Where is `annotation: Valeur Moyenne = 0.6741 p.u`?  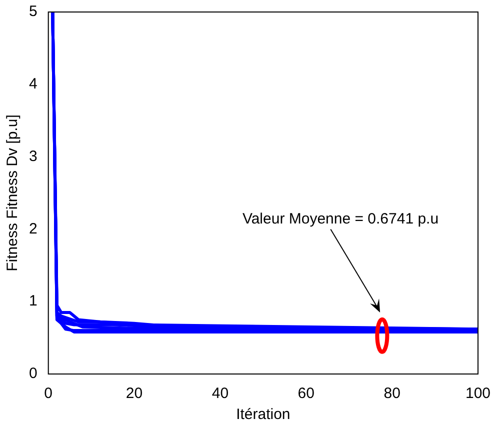
annotation: Valeur Moyenne = 0.6741 p.u is located at coordinates (340, 219).